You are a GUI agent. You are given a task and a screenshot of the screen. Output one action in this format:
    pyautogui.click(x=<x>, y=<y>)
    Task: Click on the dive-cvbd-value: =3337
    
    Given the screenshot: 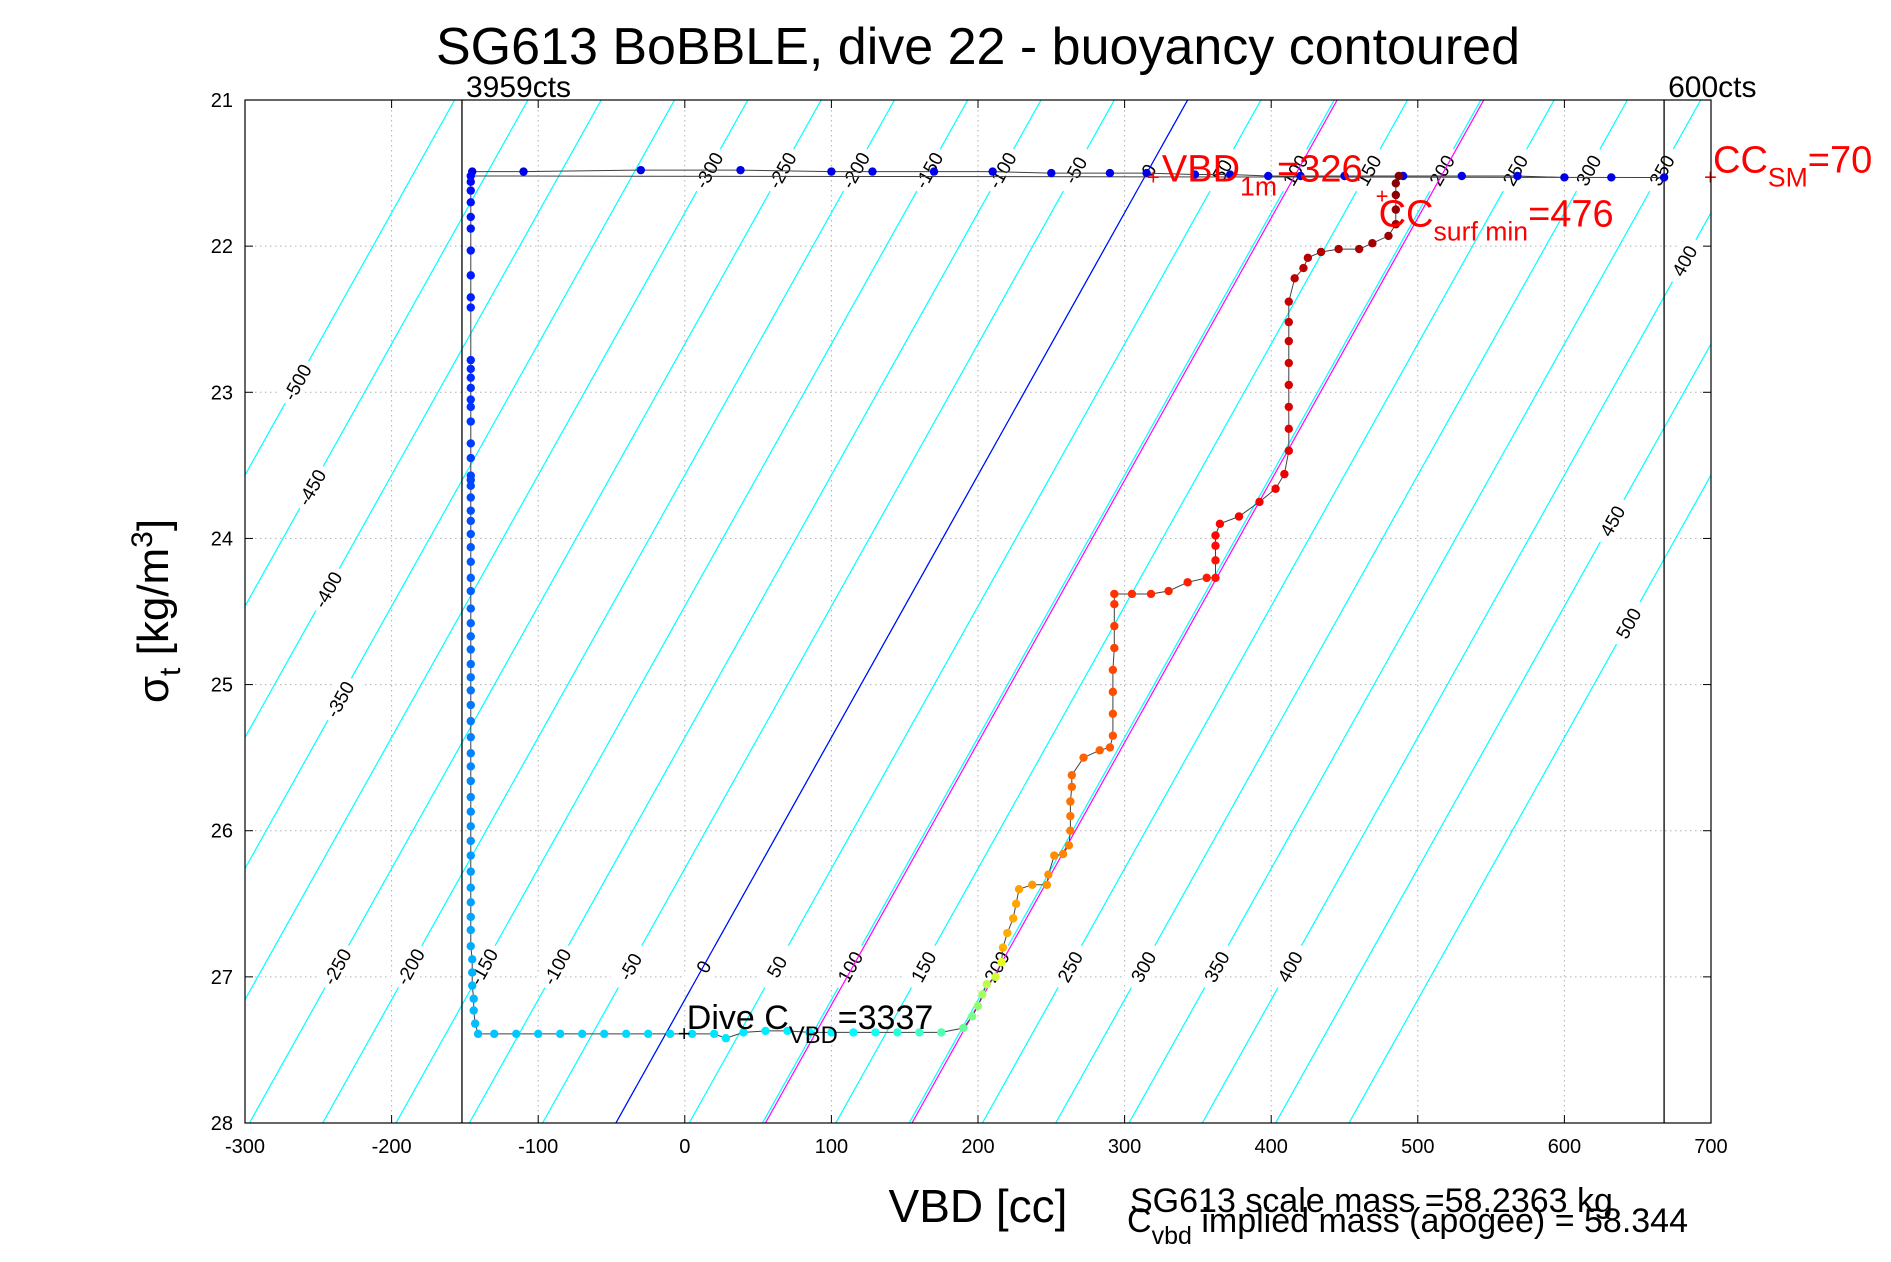 What is the action you would take?
    pyautogui.click(x=886, y=1018)
    